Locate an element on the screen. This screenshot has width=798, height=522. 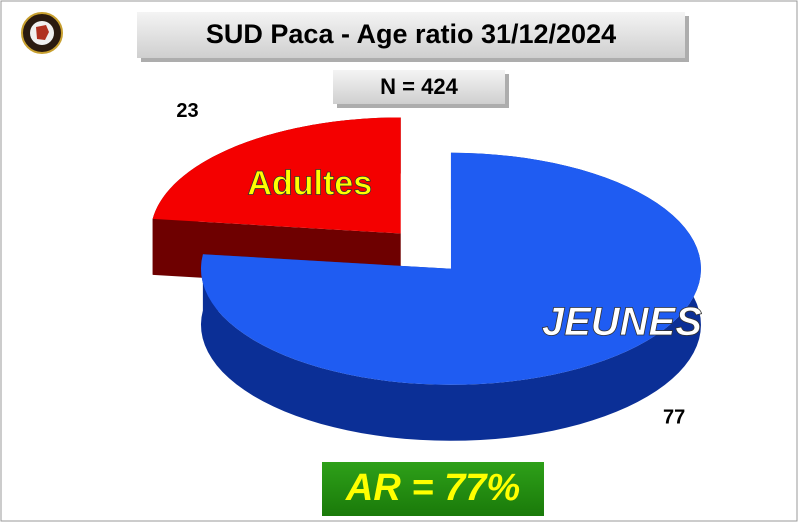
data-label: 23 is located at coordinates (187, 111).